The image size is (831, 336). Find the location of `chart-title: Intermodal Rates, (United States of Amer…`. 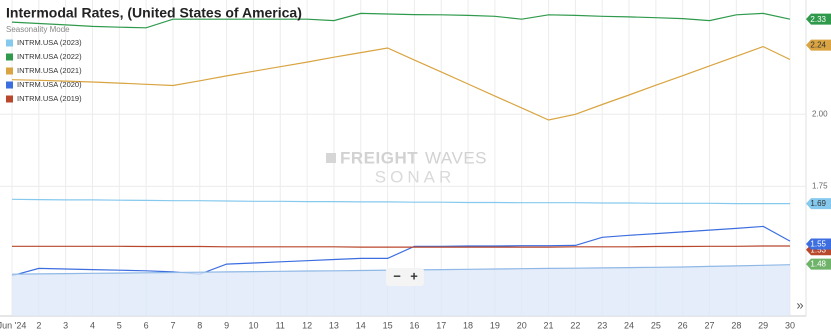

chart-title: Intermodal Rates, (United States of Amer… is located at coordinates (154, 13).